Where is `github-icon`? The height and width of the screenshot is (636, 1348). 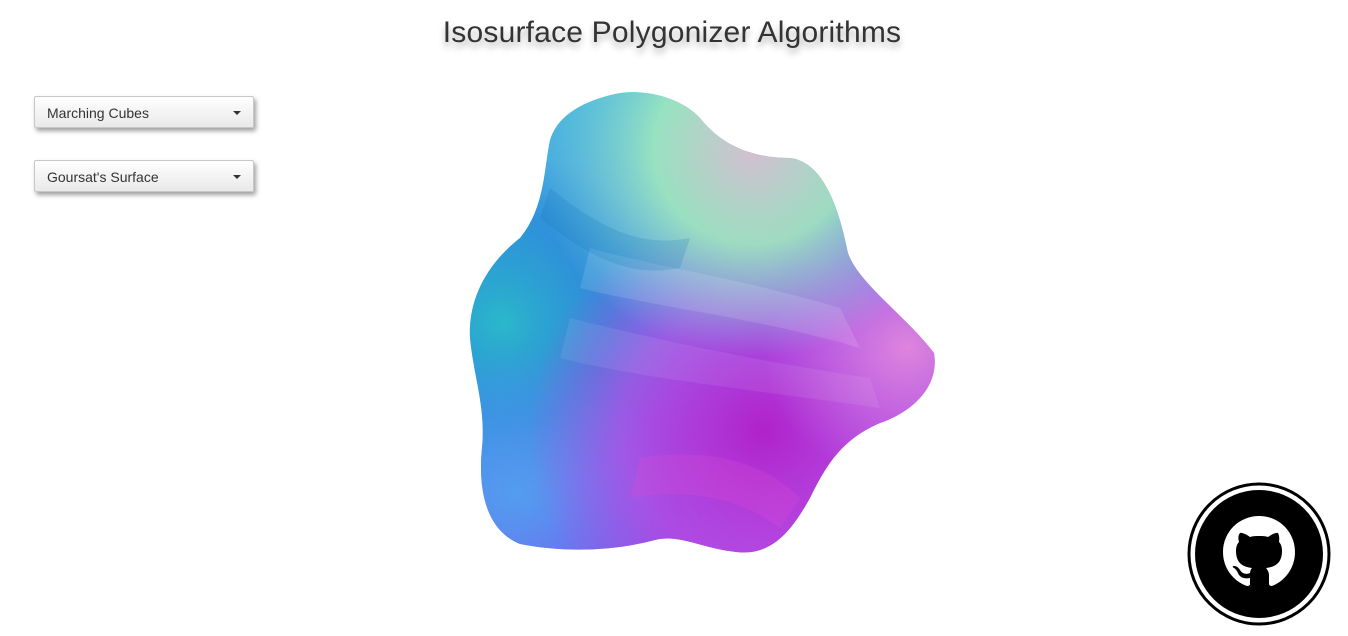
github-icon is located at coordinates (1259, 554).